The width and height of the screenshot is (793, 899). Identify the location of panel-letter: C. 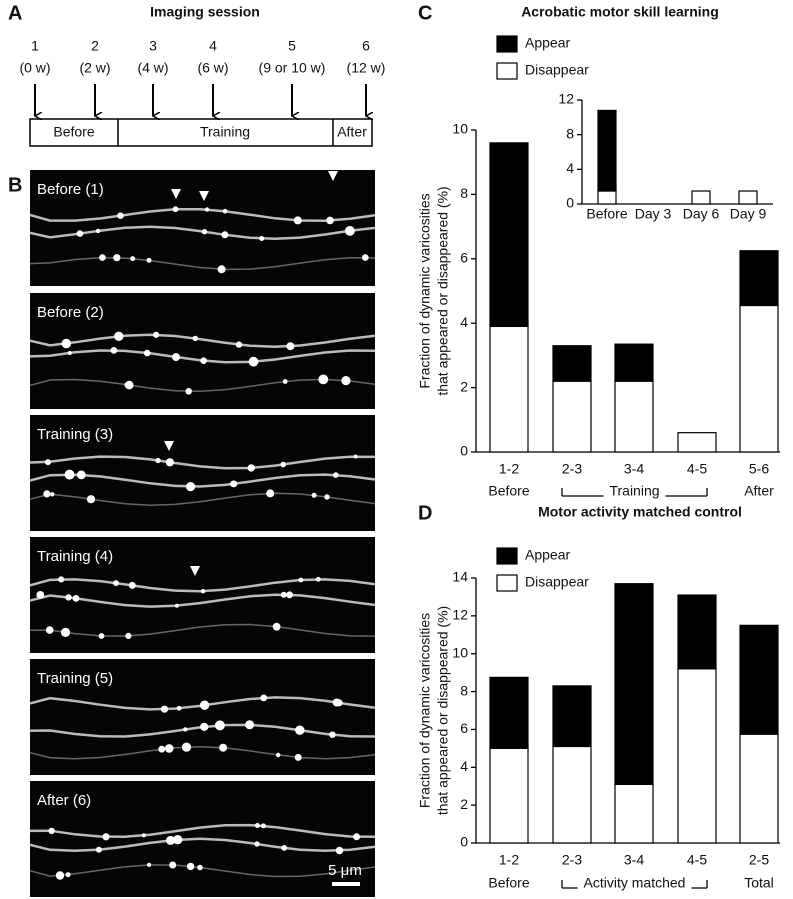
(425, 13).